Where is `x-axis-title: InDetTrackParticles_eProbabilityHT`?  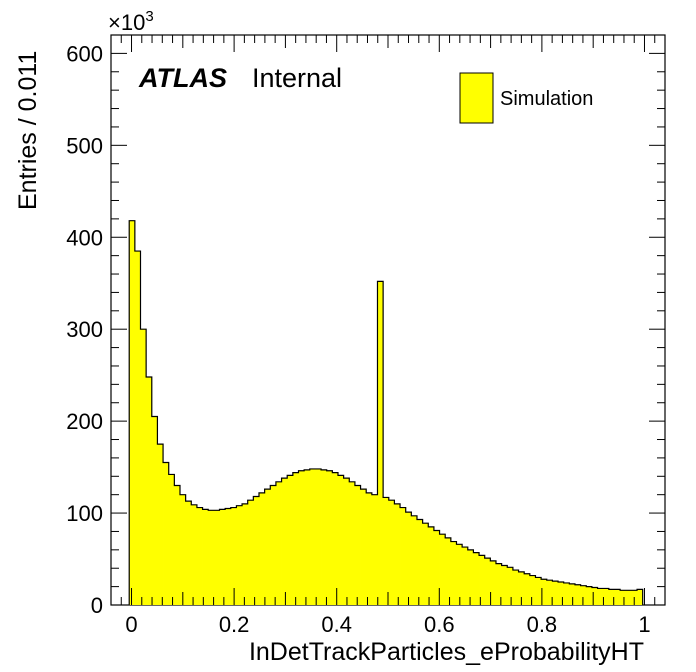 x-axis-title: InDetTrackParticles_eProbabilityHT is located at coordinates (446, 652).